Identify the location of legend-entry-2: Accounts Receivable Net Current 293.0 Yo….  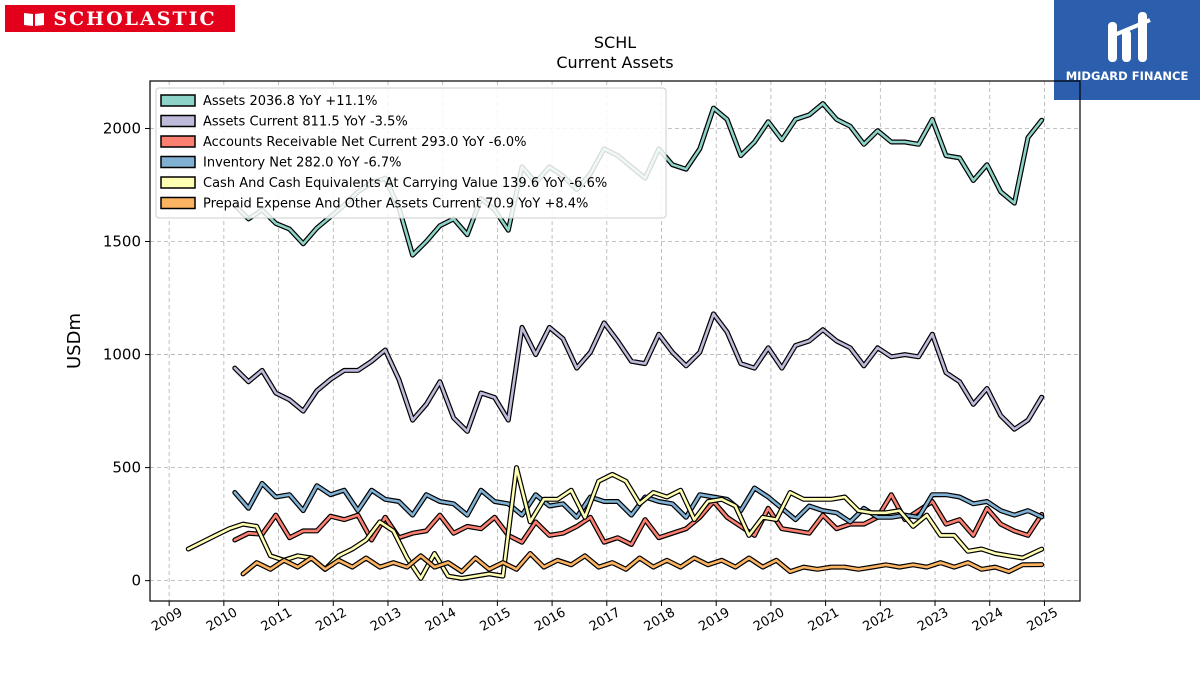
(364, 142).